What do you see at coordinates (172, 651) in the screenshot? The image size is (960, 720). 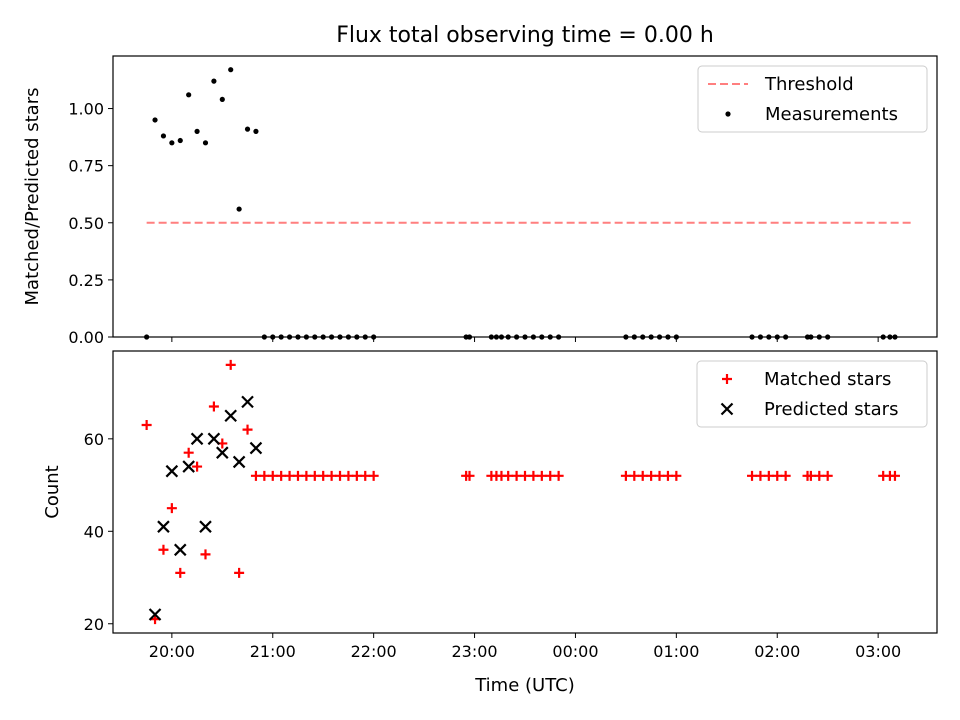 I see `x-tick-label: 20:00` at bounding box center [172, 651].